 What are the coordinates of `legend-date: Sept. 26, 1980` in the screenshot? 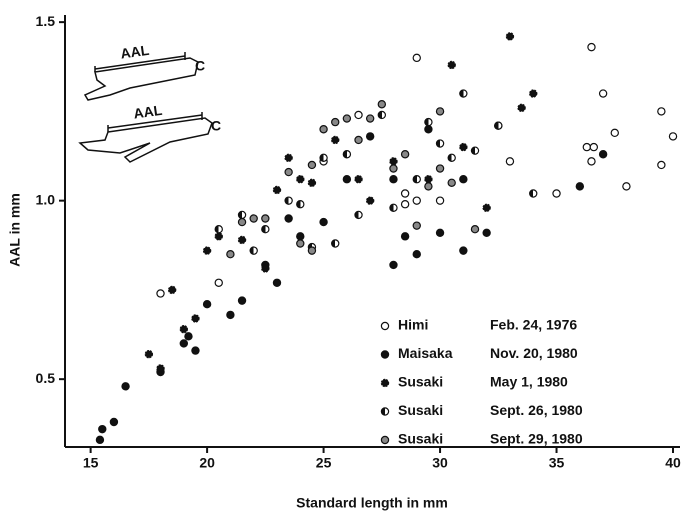 It's located at (536, 410).